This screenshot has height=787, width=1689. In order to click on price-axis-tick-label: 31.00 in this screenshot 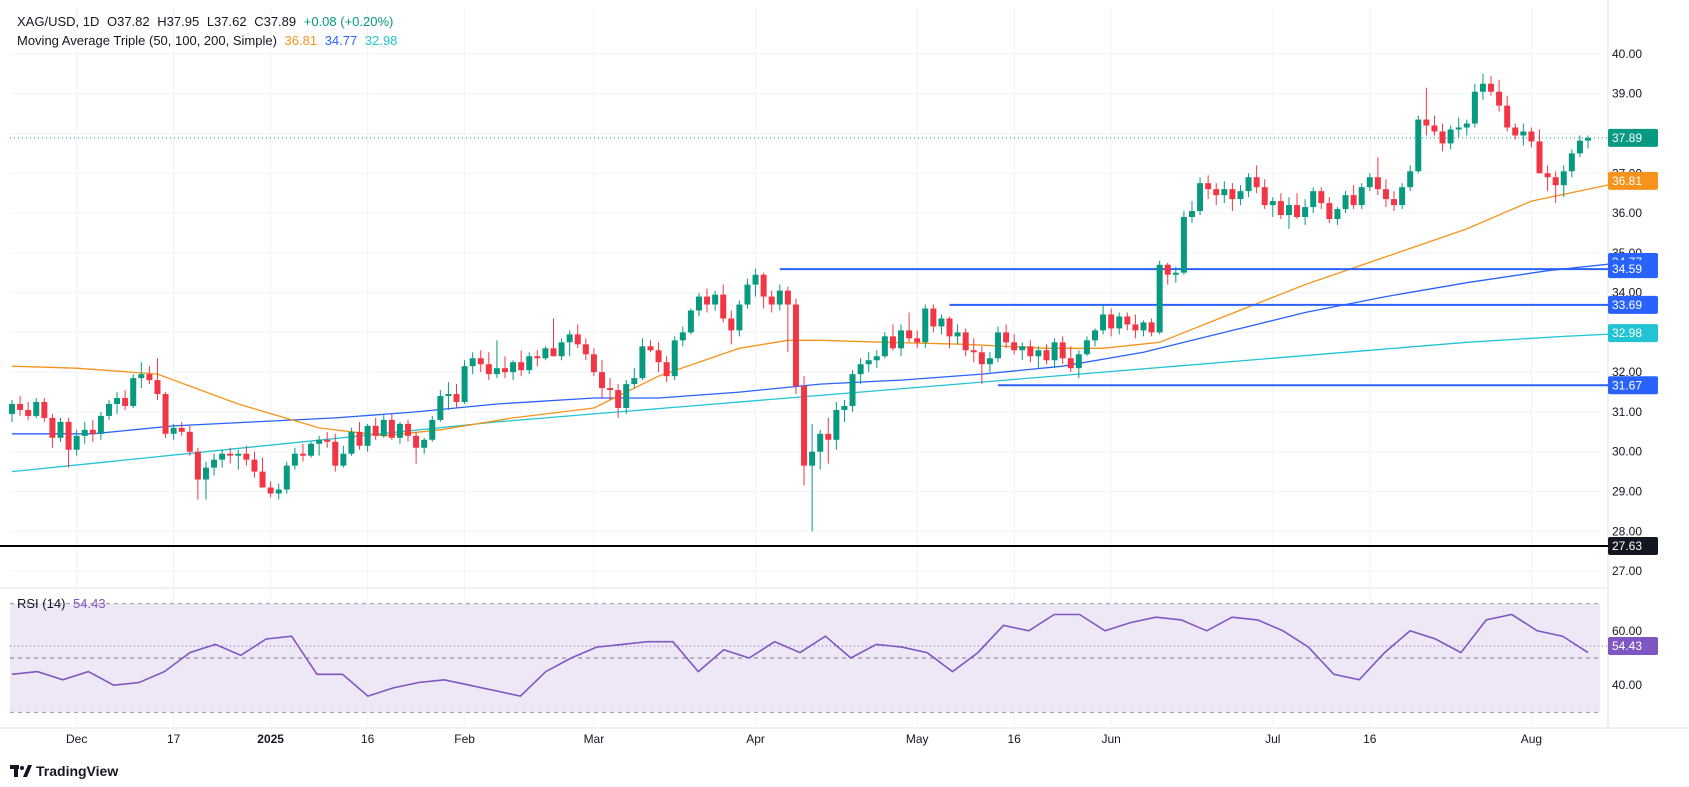, I will do `click(1627, 412)`.